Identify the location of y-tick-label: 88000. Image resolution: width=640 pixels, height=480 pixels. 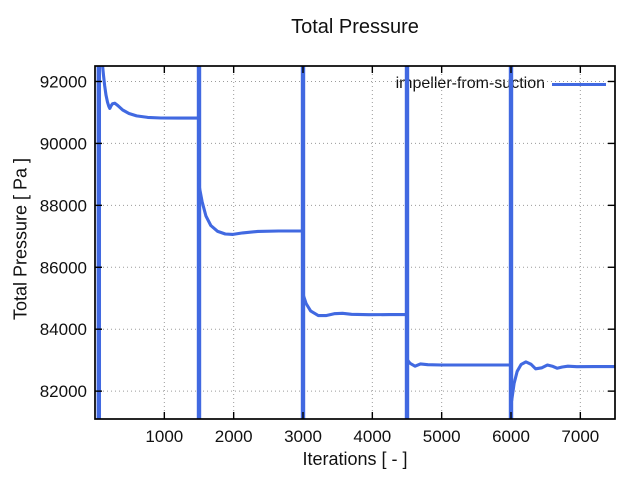
(63, 205).